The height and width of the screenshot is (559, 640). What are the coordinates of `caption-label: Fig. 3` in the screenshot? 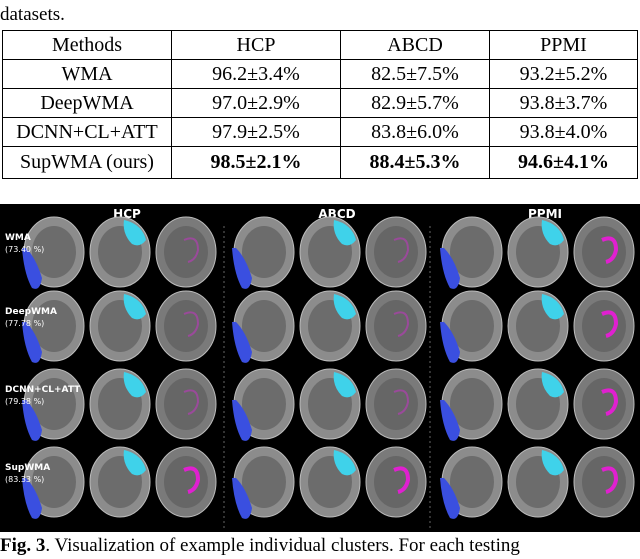 It's located at (23, 545).